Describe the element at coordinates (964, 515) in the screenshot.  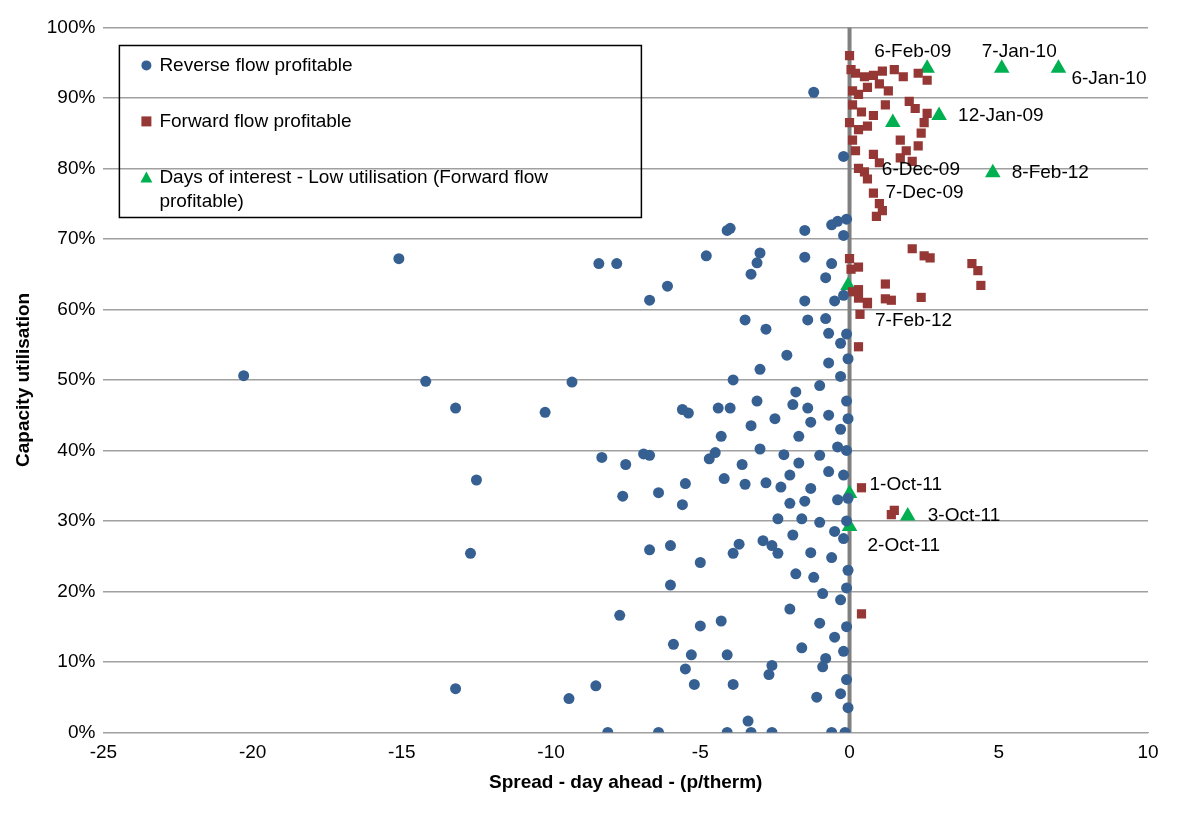
I see `annotation: 3-Oct-11` at that location.